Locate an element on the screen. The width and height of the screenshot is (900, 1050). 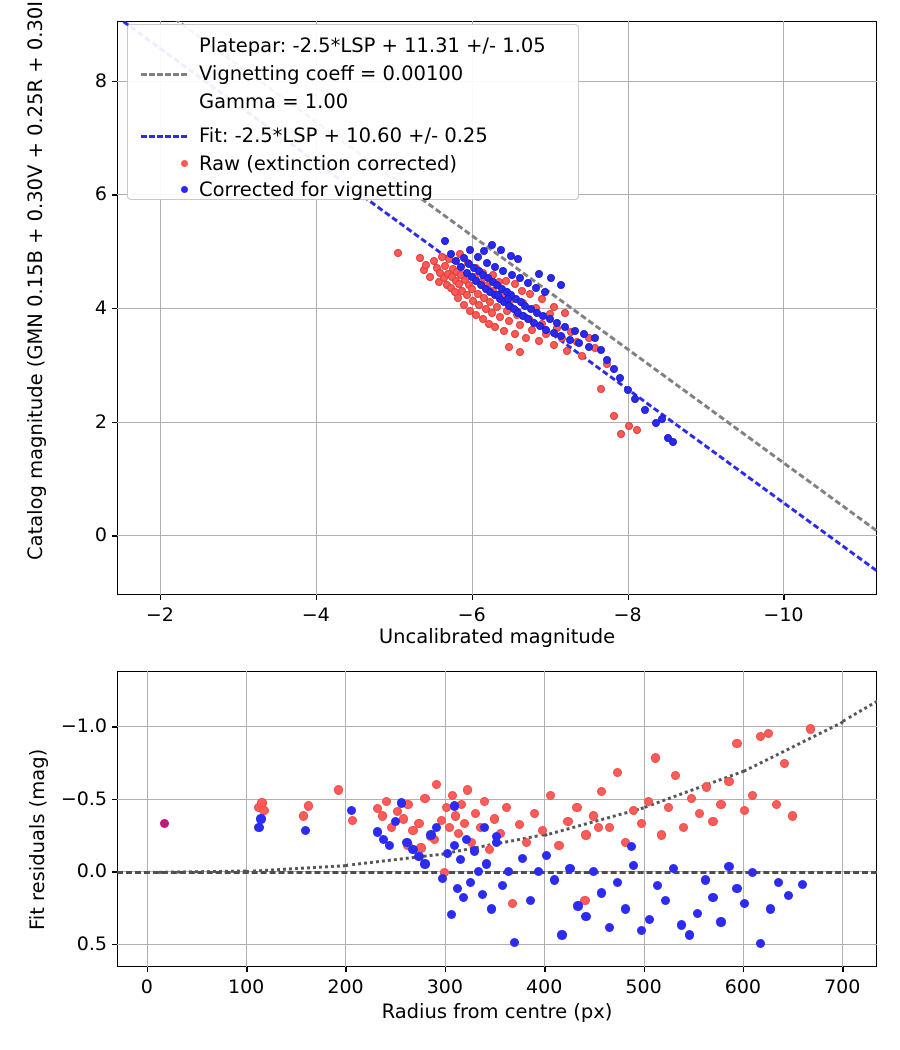
ax2-xlabel: Radius from centre (px) is located at coordinates (497, 1011).